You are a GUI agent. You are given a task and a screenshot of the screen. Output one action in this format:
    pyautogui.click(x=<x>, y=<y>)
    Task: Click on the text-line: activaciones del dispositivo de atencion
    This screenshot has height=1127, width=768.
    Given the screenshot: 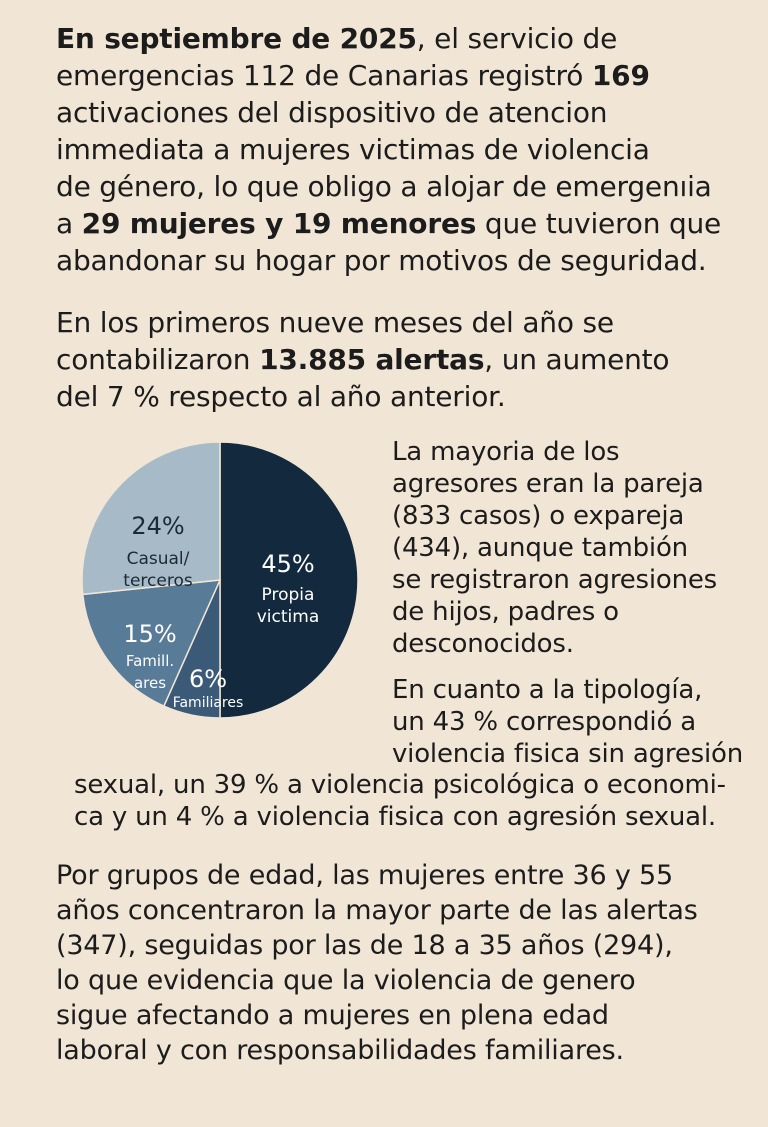 What is the action you would take?
    pyautogui.click(x=406, y=112)
    